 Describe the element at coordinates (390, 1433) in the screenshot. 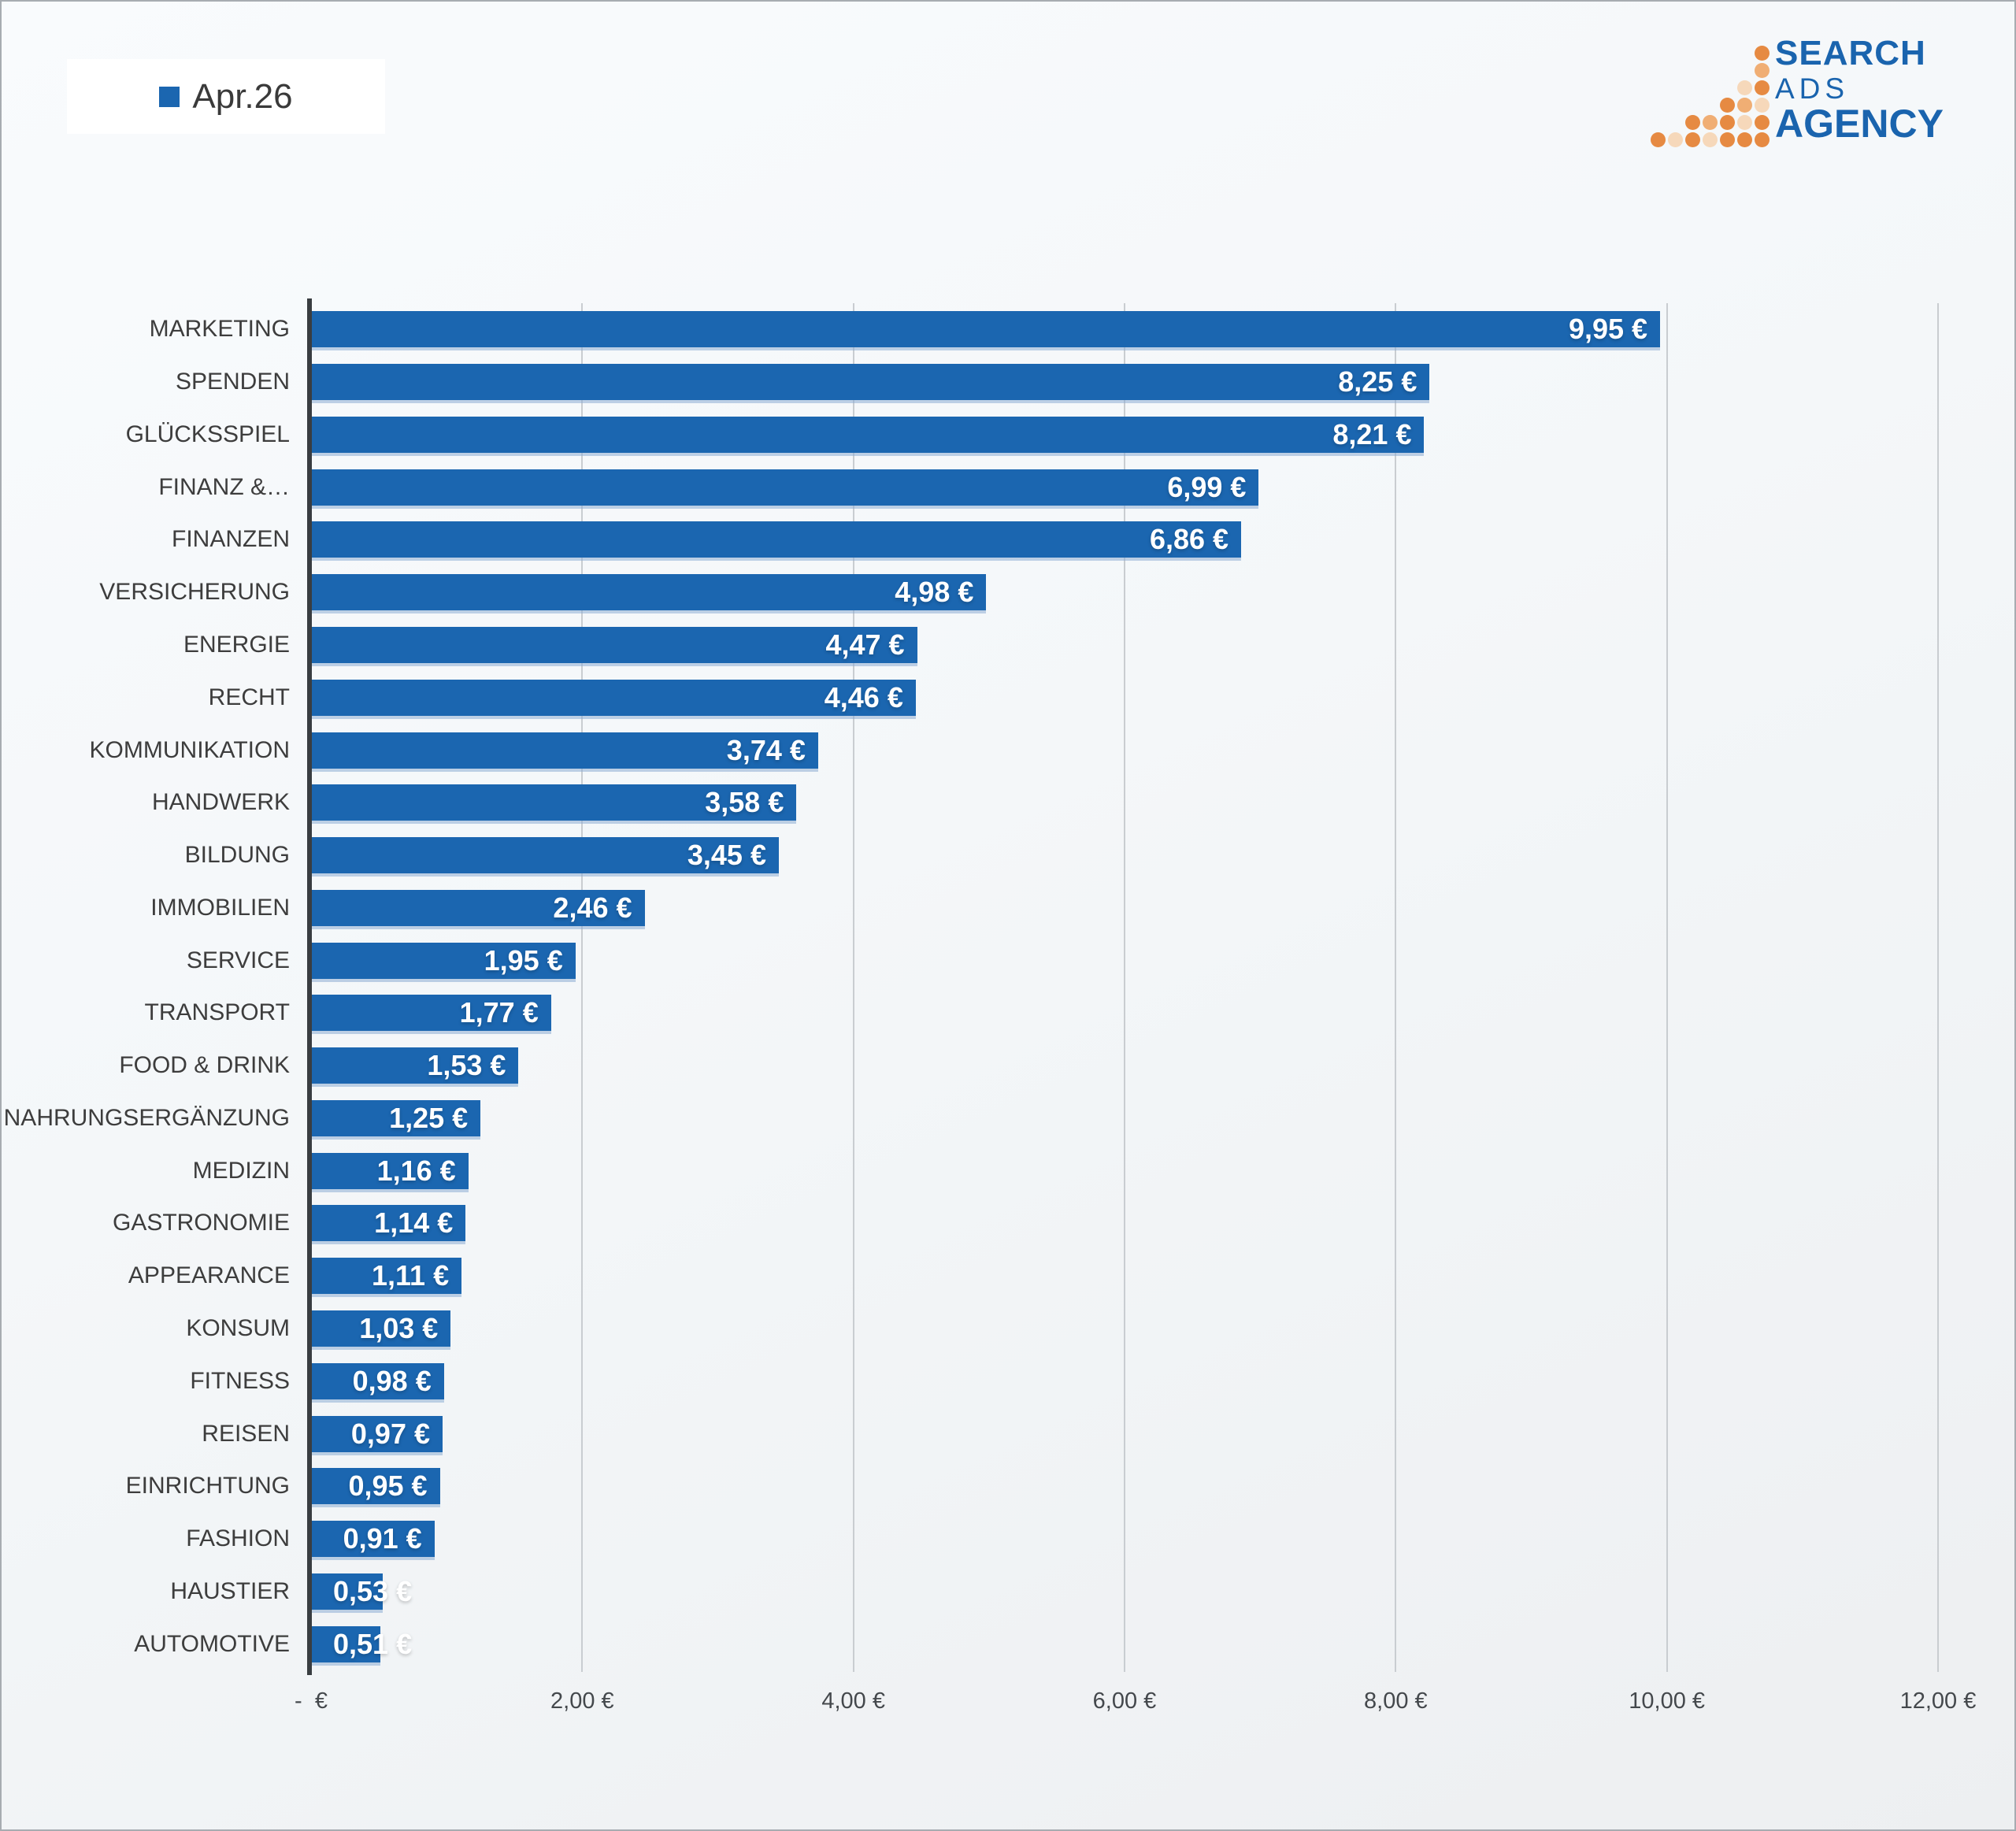

I see `value-label: 0,97 €` at that location.